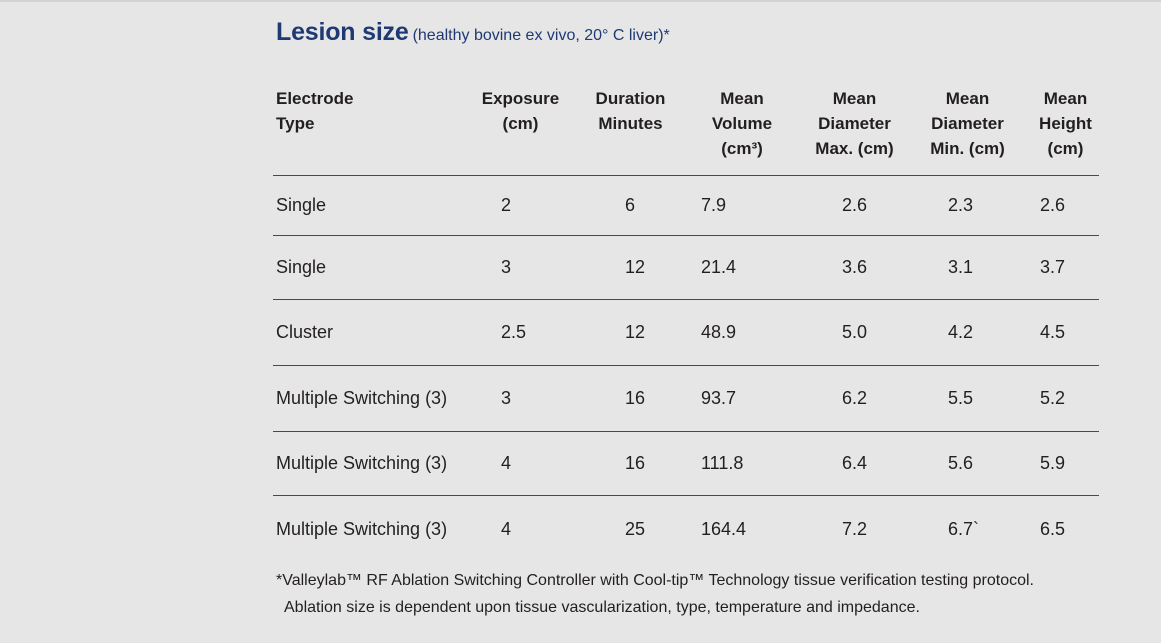  What do you see at coordinates (714, 205) in the screenshot?
I see `cell-mean-volume: 7.9` at bounding box center [714, 205].